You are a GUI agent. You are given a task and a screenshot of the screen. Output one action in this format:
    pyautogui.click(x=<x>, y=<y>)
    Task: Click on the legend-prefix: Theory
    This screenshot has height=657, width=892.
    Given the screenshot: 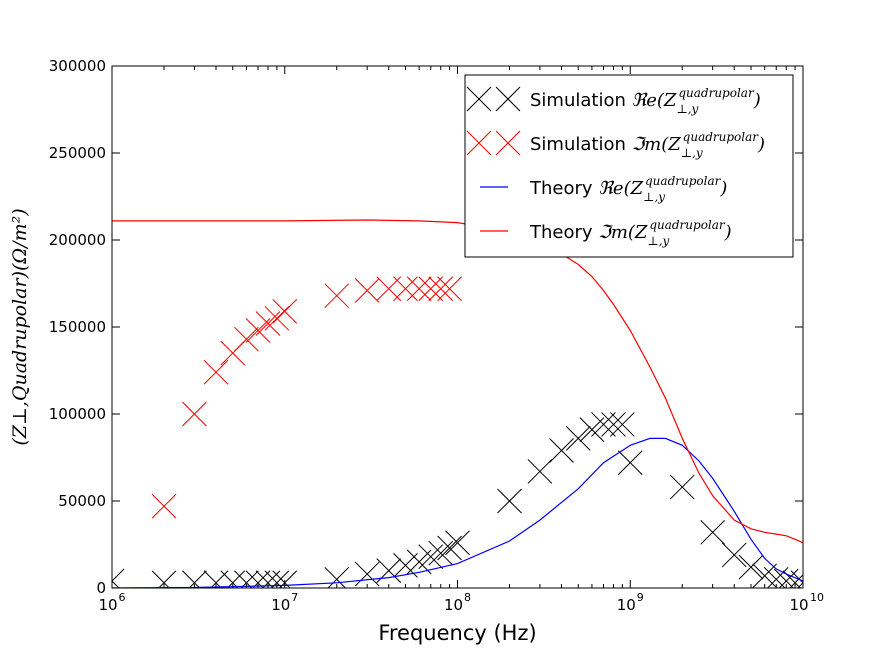 What is the action you would take?
    pyautogui.click(x=563, y=188)
    